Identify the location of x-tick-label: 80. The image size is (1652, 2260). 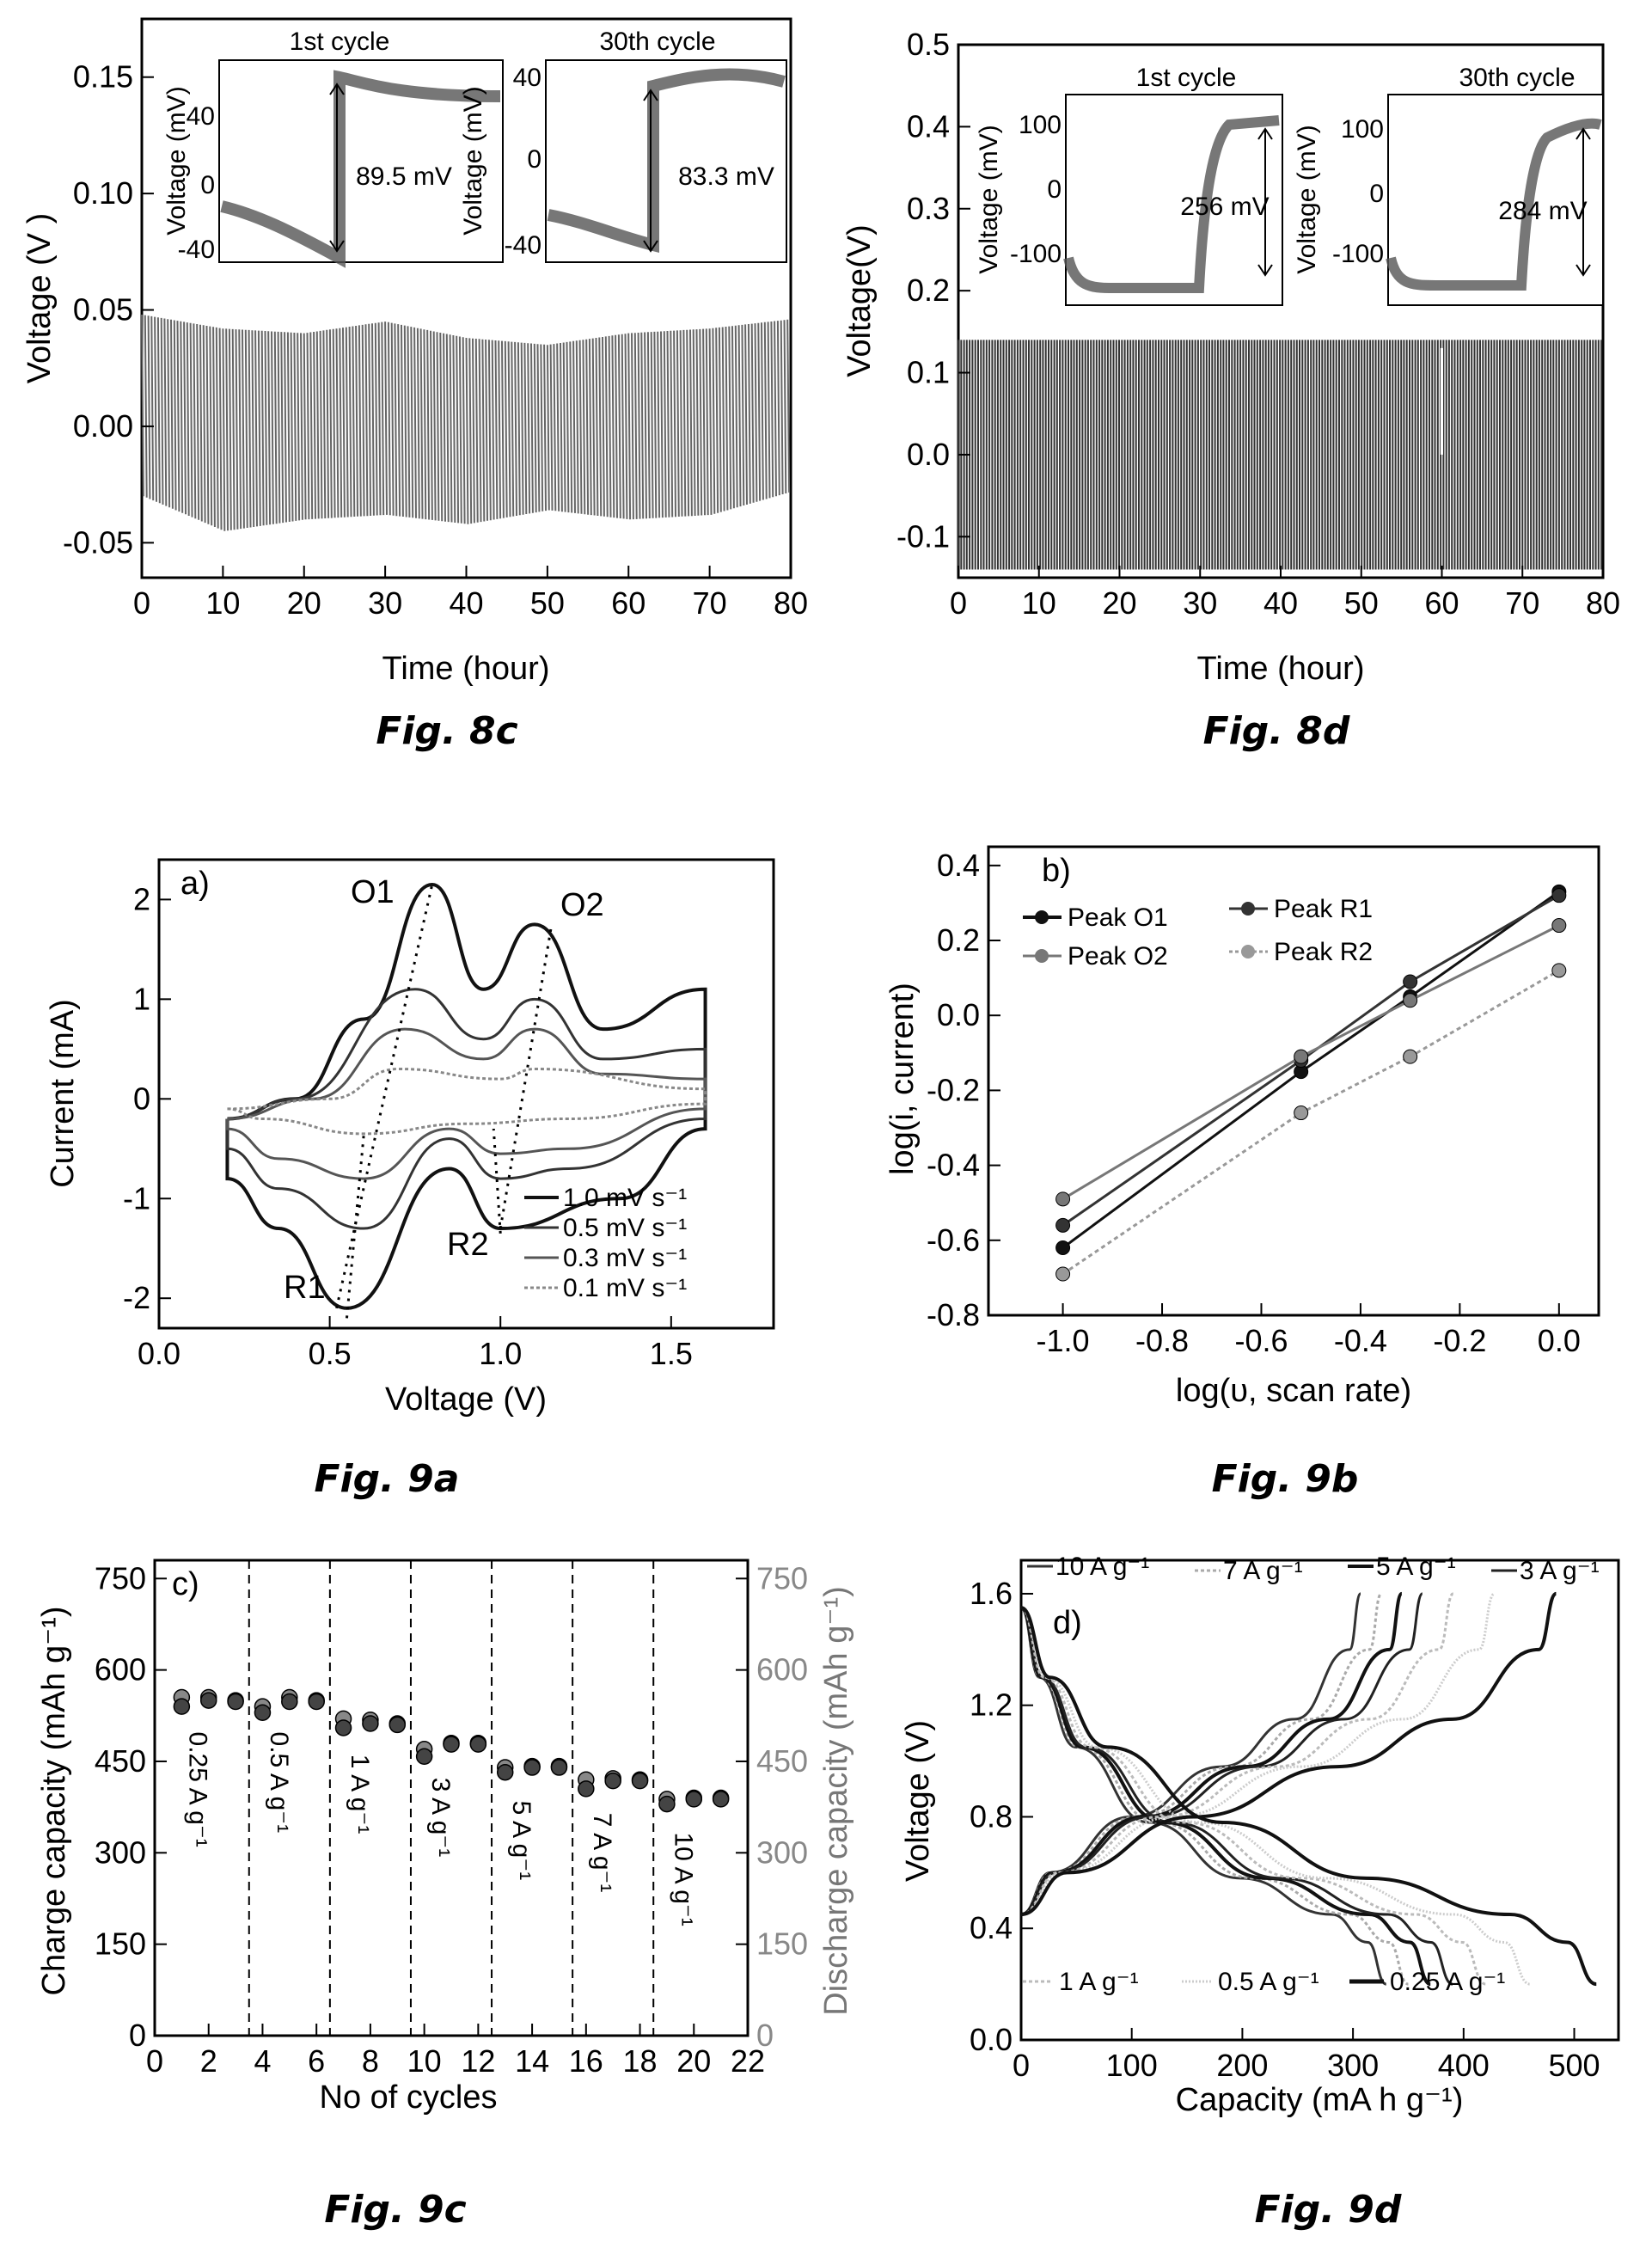
(791, 603).